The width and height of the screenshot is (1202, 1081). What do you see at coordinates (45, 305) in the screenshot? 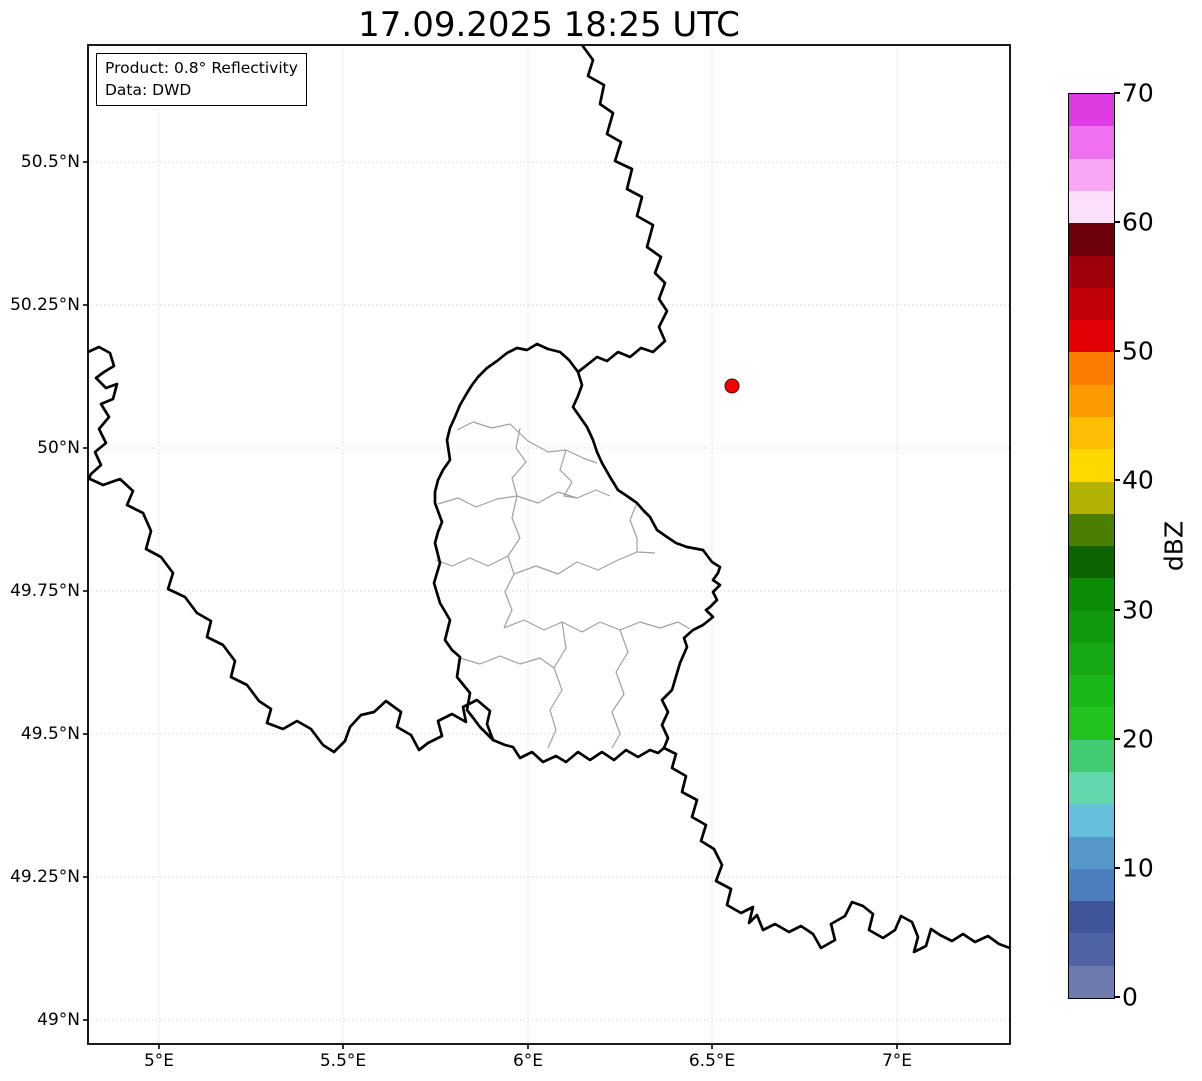
I see `y-axis-tick-label: 50.25°N` at bounding box center [45, 305].